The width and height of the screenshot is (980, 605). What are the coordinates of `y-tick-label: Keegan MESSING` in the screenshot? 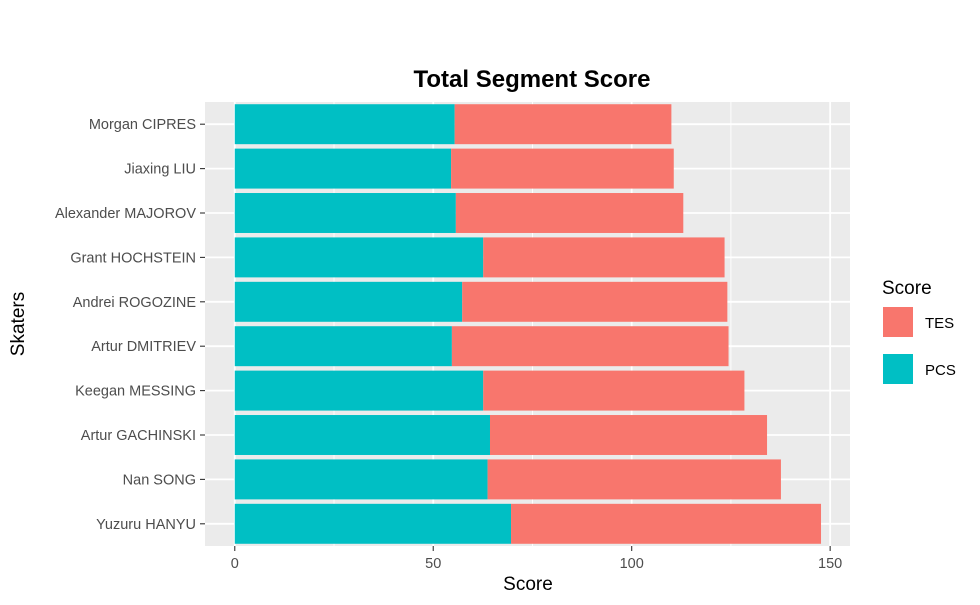 It's located at (135, 392).